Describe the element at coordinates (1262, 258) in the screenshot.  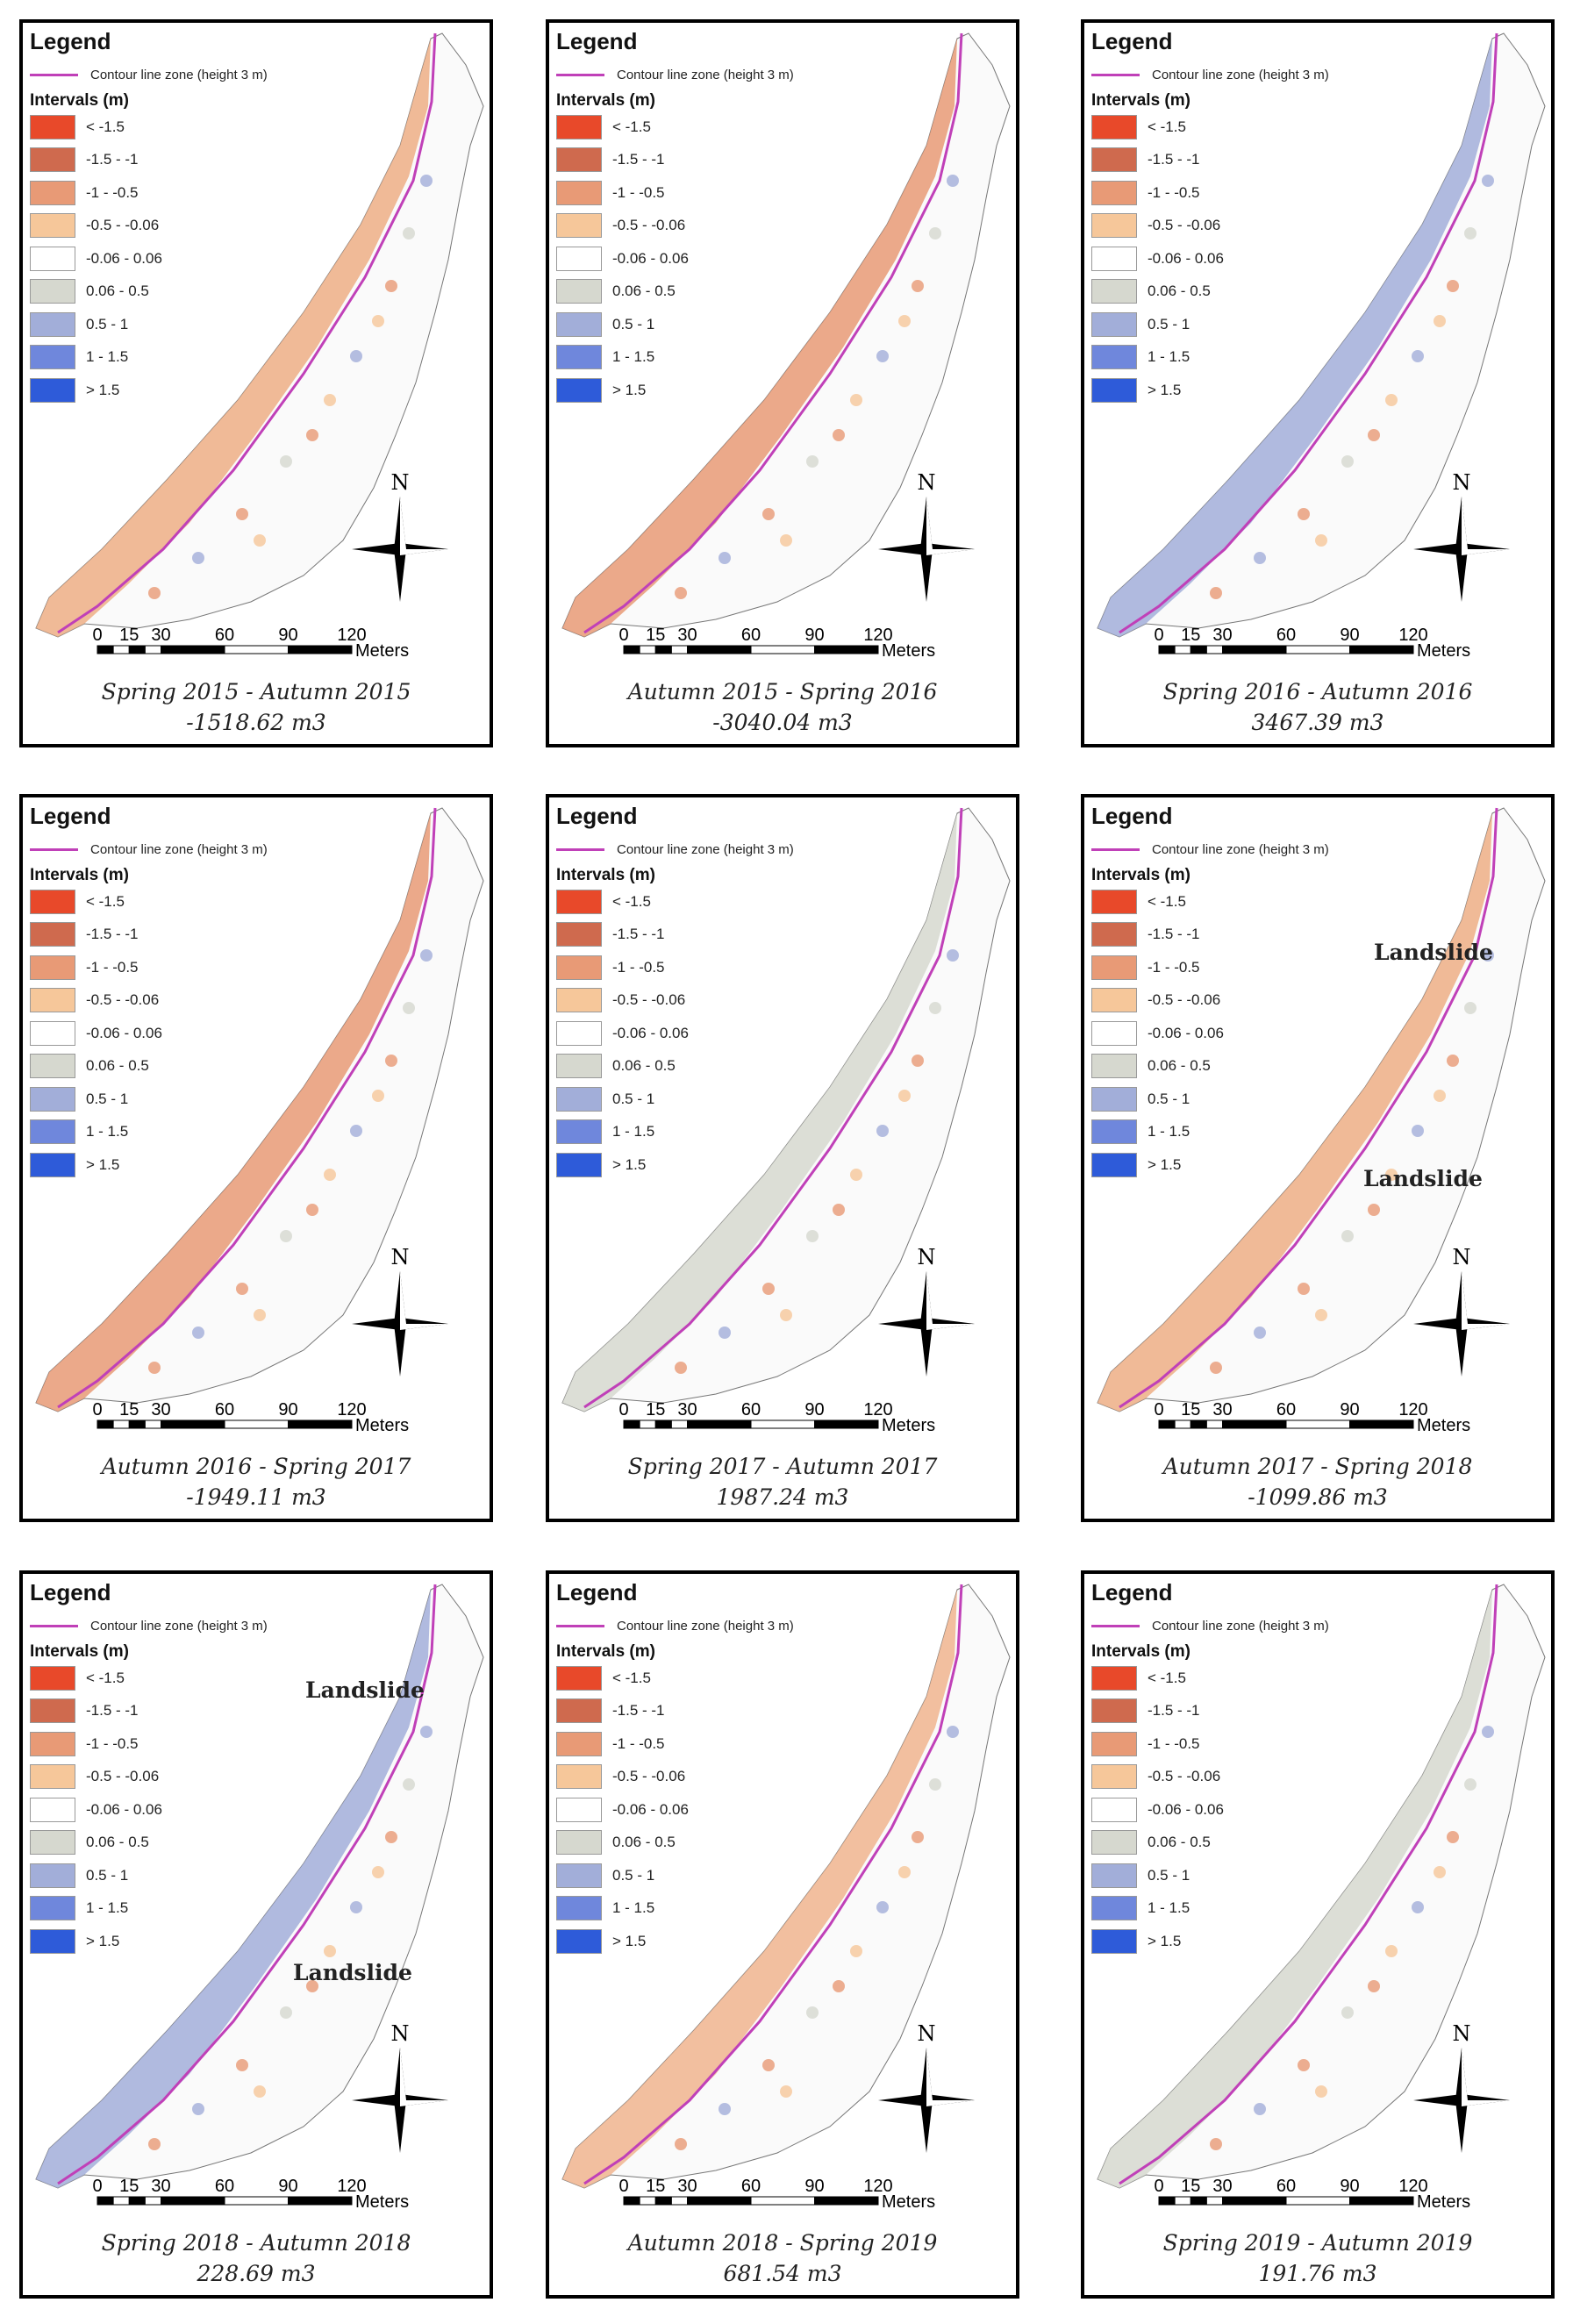
I see `legend-item: -0.06 - 0.06` at that location.